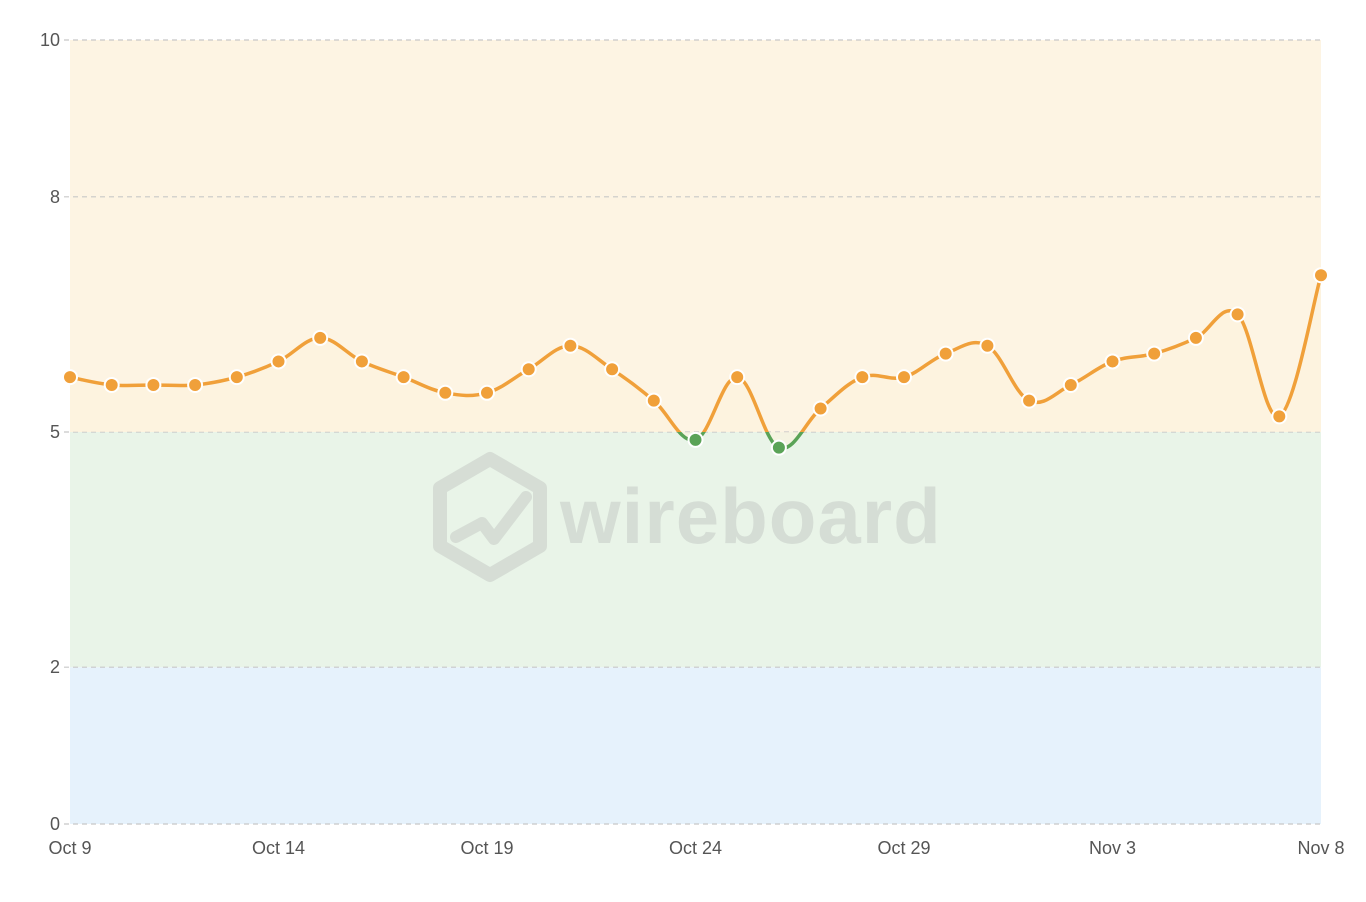 The width and height of the screenshot is (1366, 902). I want to click on y-tick-label: 10, so click(50, 40).